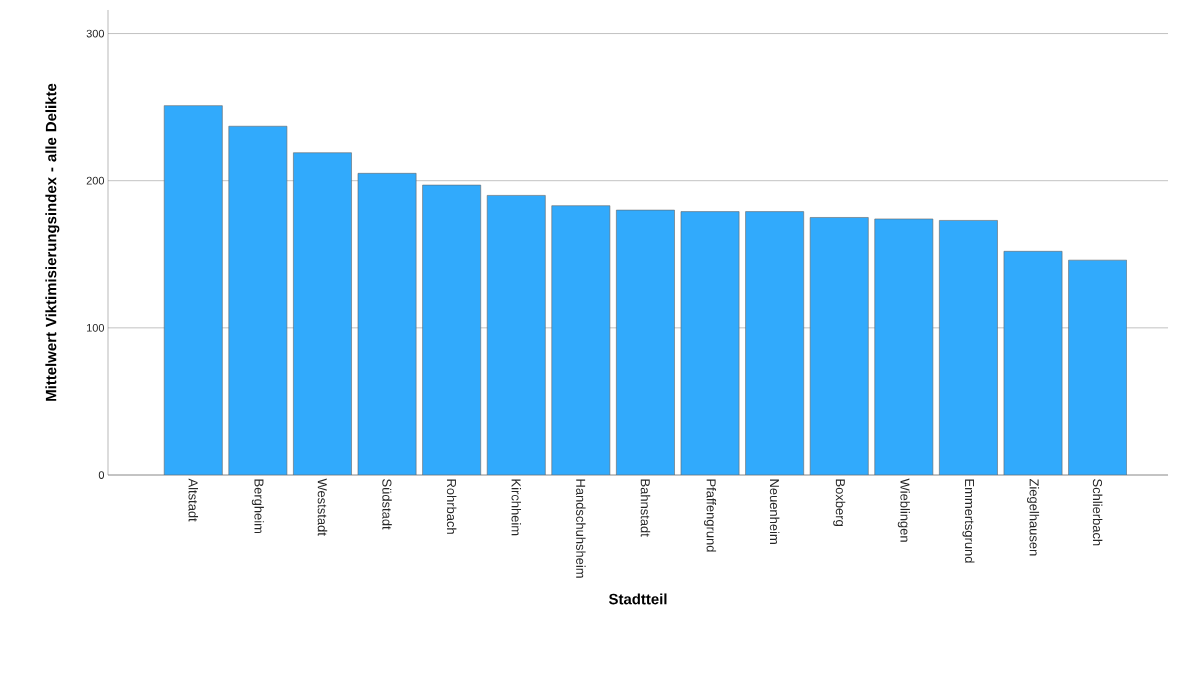 This screenshot has height=695, width=1180. What do you see at coordinates (516, 507) in the screenshot?
I see `x-tick-label: Kirchheim` at bounding box center [516, 507].